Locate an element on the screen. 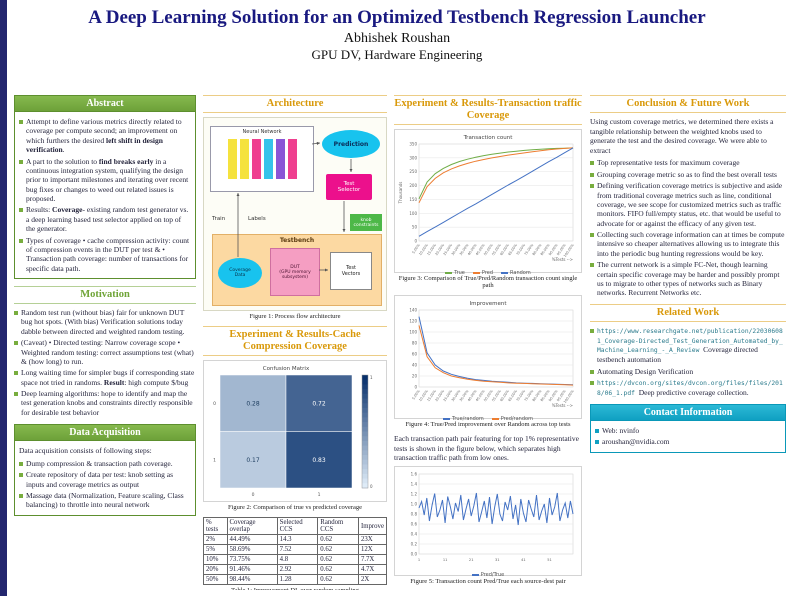  coverage-data-node: Coverage Data is located at coordinates (240, 273).